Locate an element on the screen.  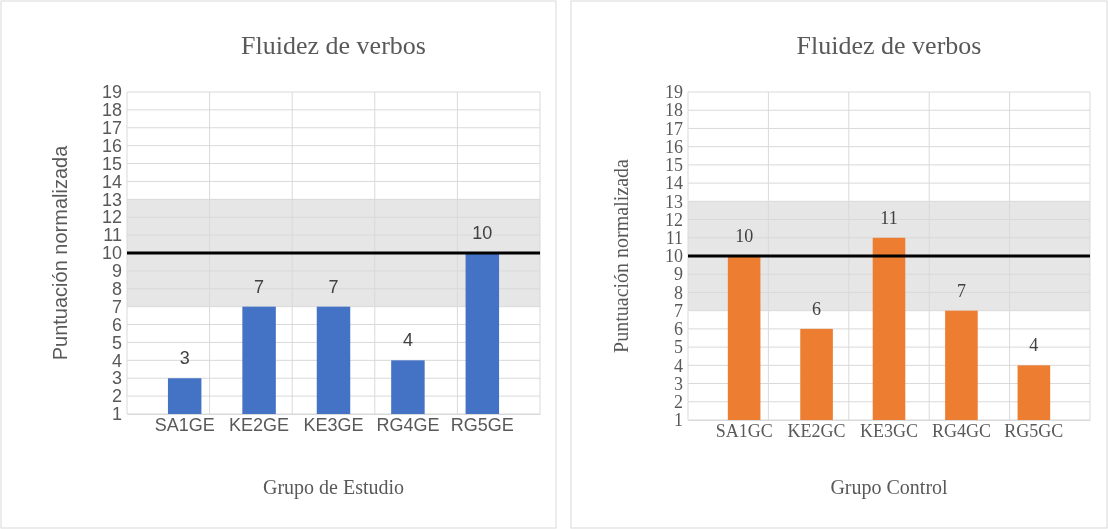
x-tick-label: KE2GE is located at coordinates (259, 425).